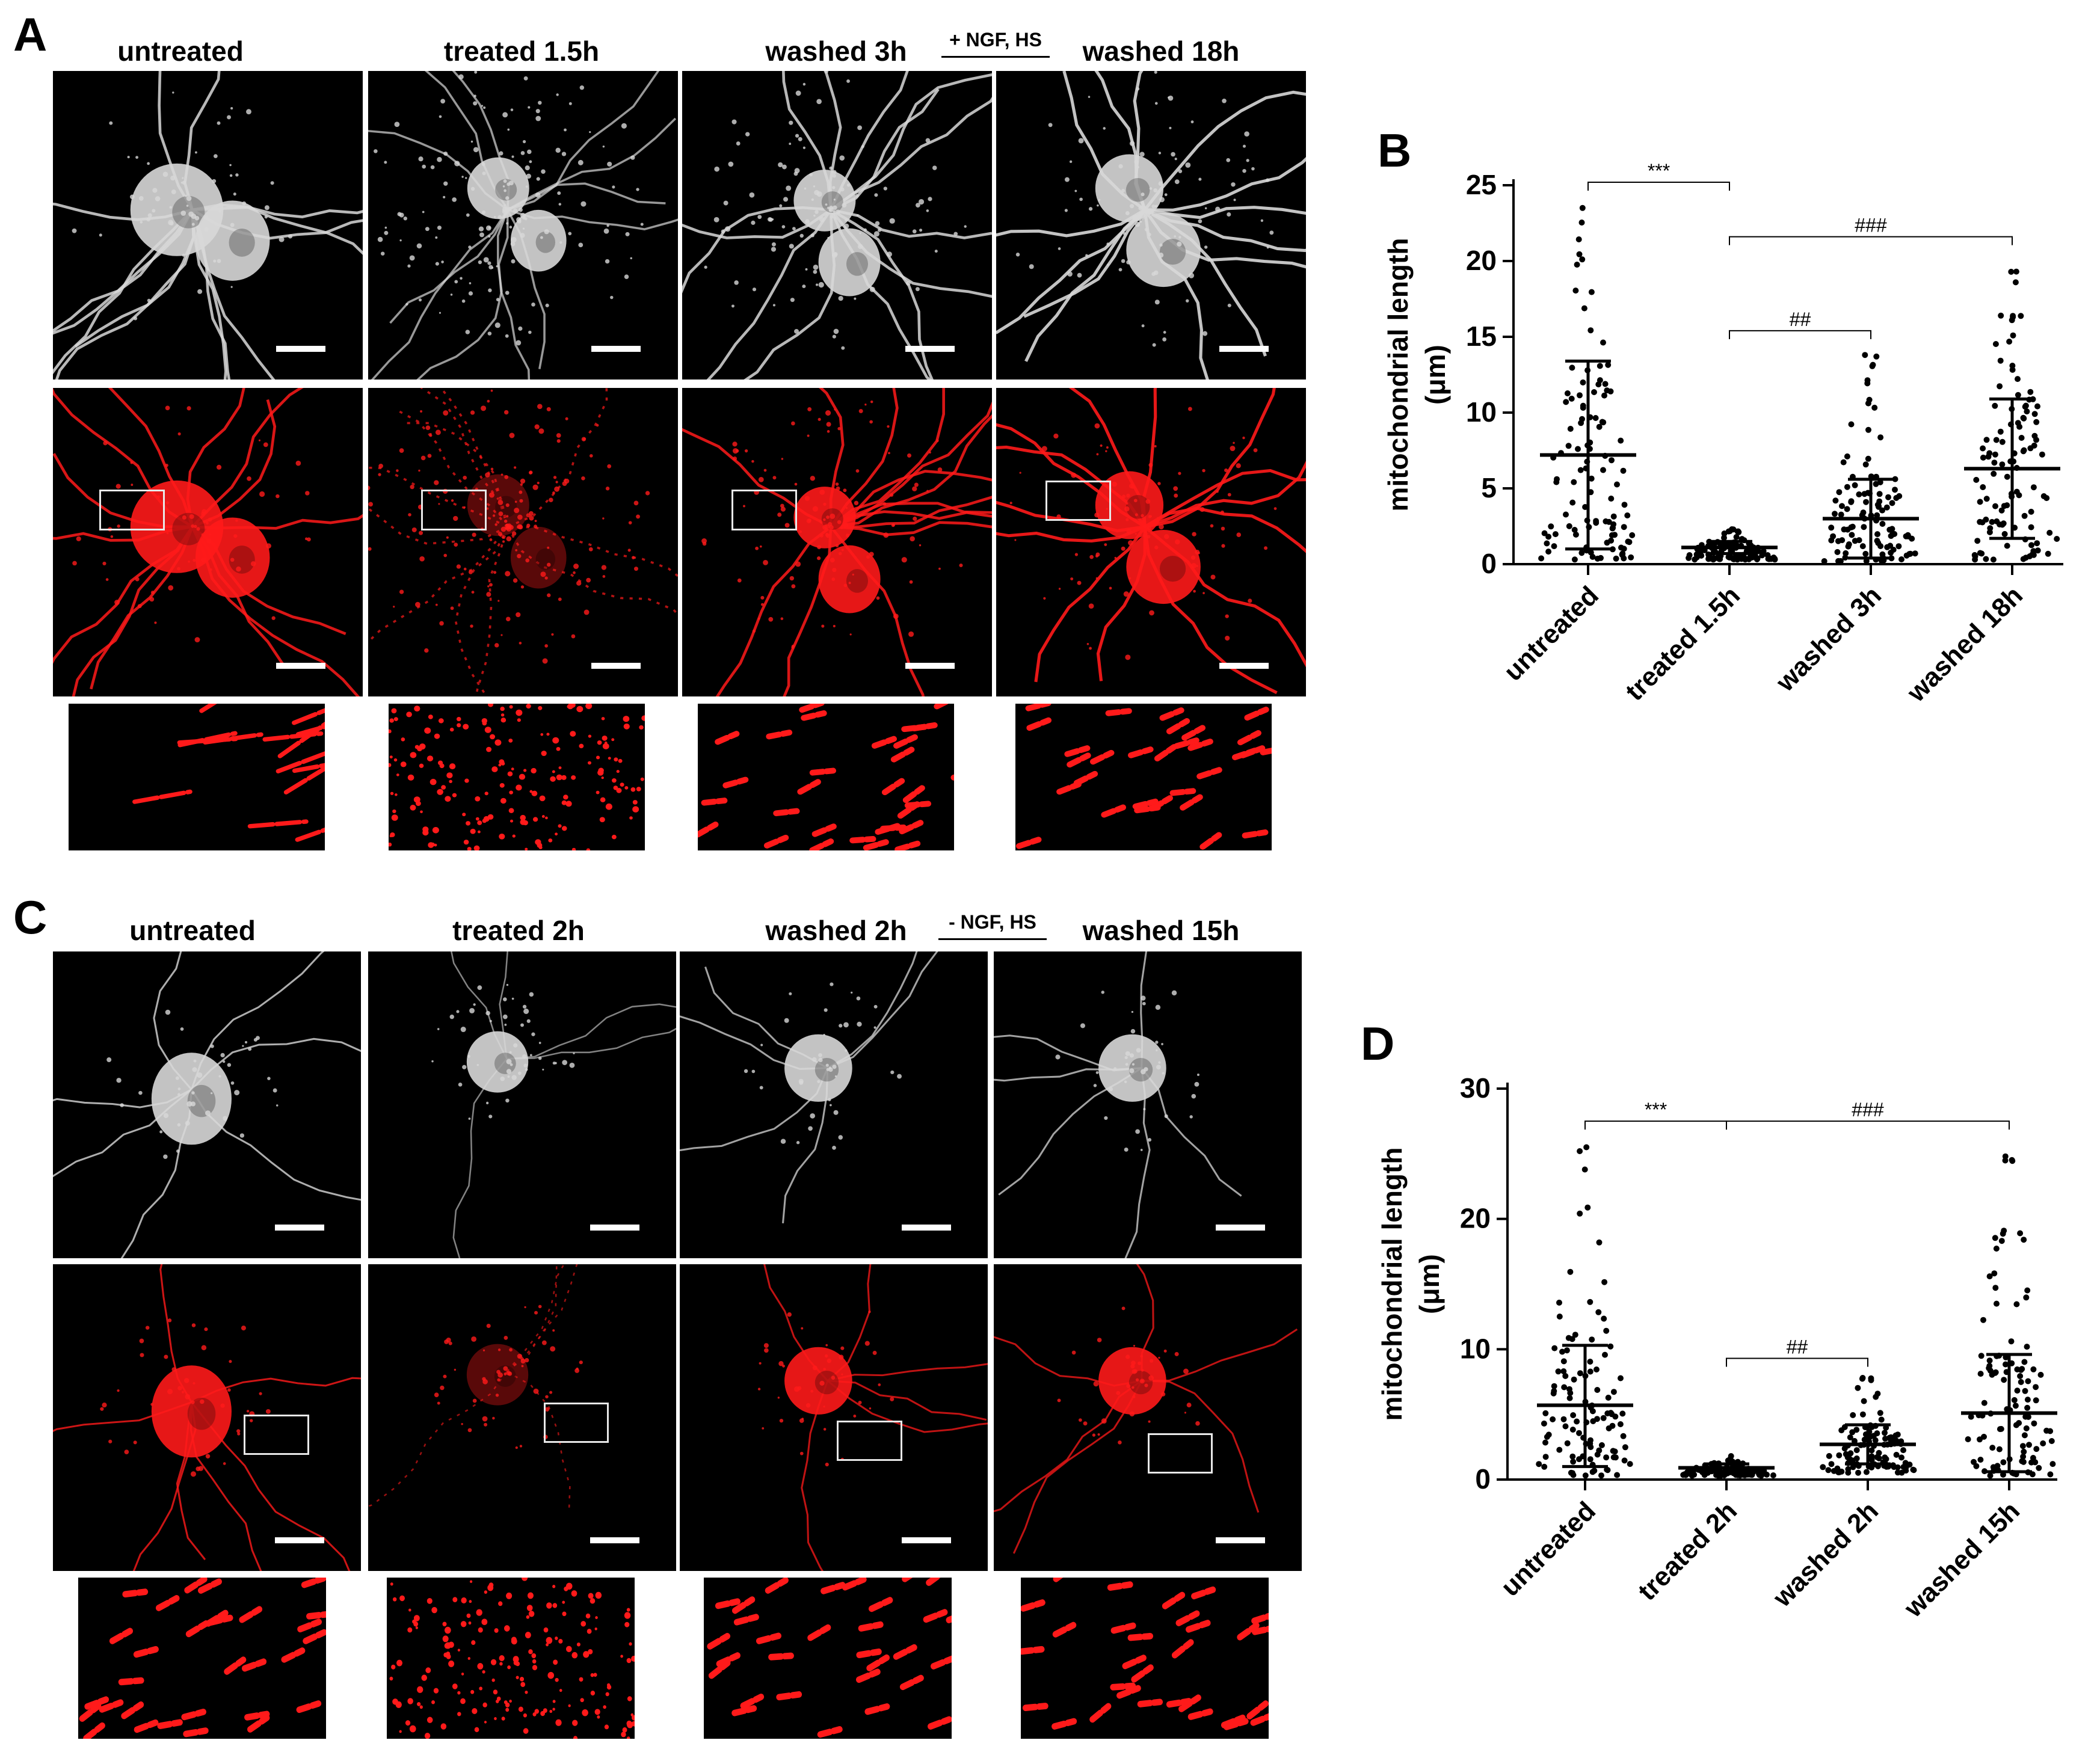 The height and width of the screenshot is (1752, 2100). Describe the element at coordinates (1475, 1219) in the screenshot. I see `y-tick-label: 20` at that location.